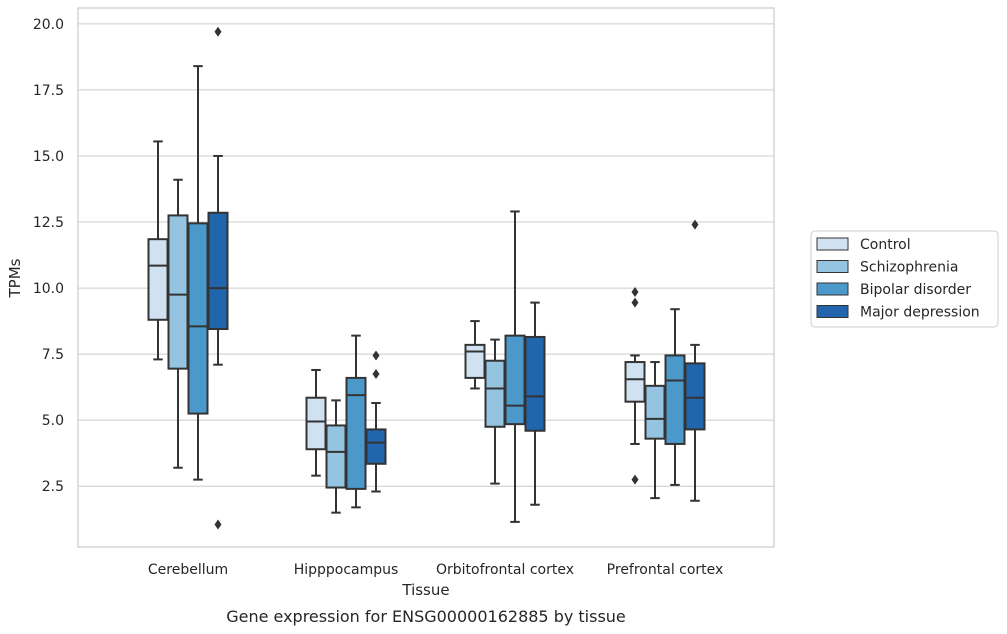 The image size is (1007, 634). I want to click on y-tick-label: 17.5, so click(48, 91).